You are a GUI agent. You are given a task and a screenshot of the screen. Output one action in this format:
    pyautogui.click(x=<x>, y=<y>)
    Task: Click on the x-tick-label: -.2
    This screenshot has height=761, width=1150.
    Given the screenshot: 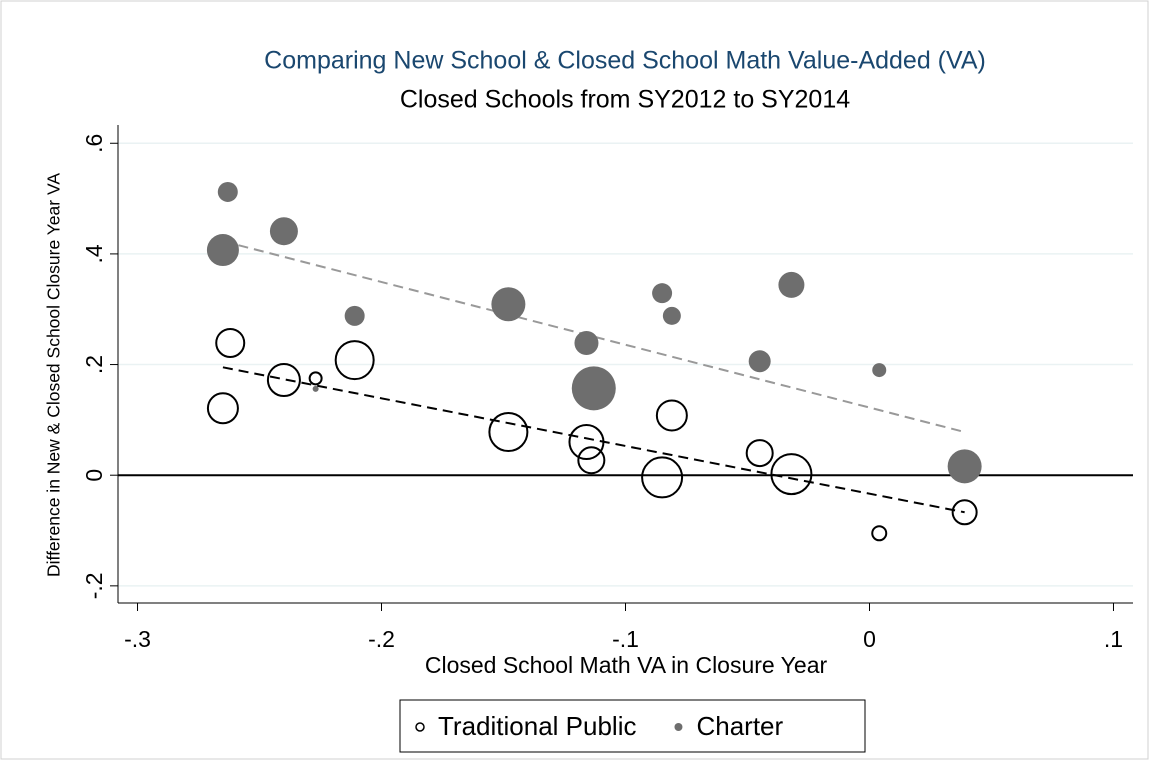 What is the action you would take?
    pyautogui.click(x=381, y=639)
    